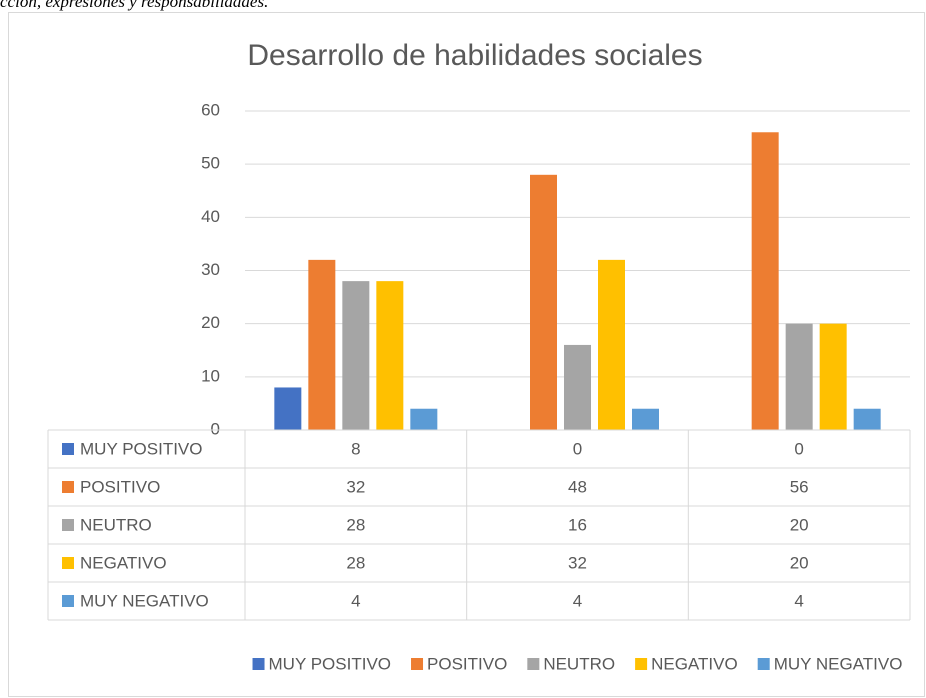 This screenshot has width=926, height=698. Describe the element at coordinates (355, 448) in the screenshot. I see `table-cell: 8` at that location.